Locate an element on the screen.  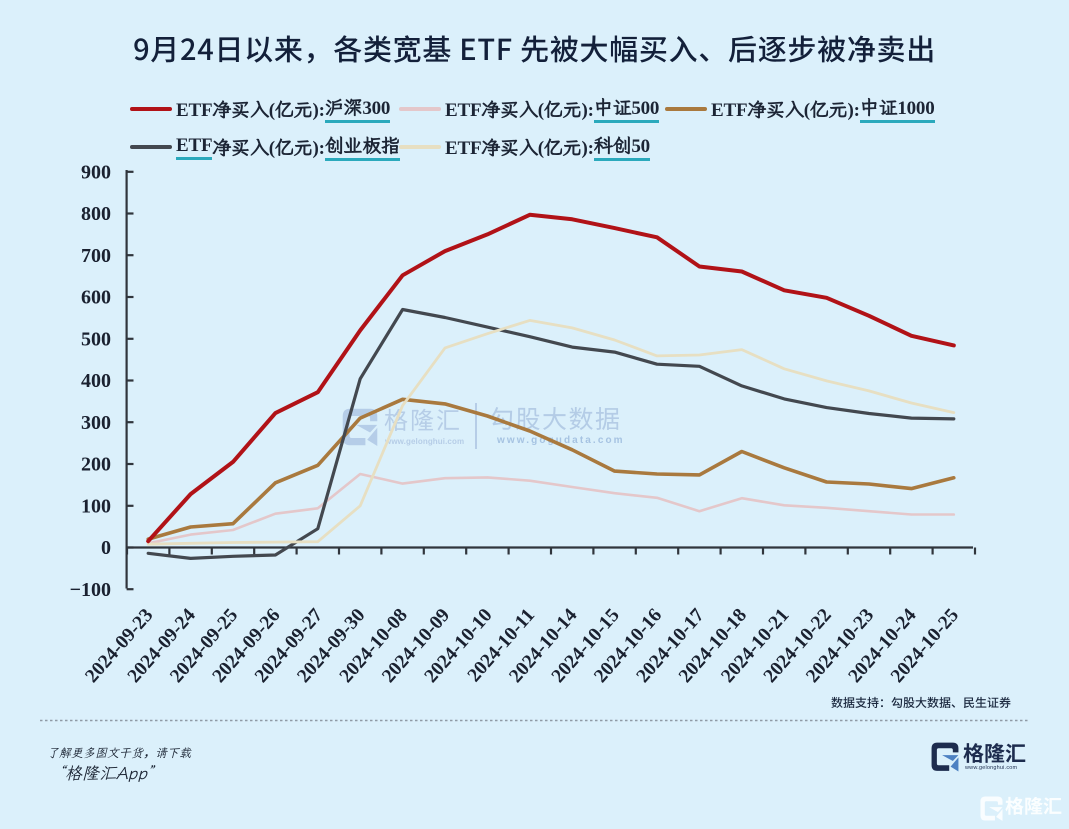
svg-text: 0 is located at coordinates (106, 548).